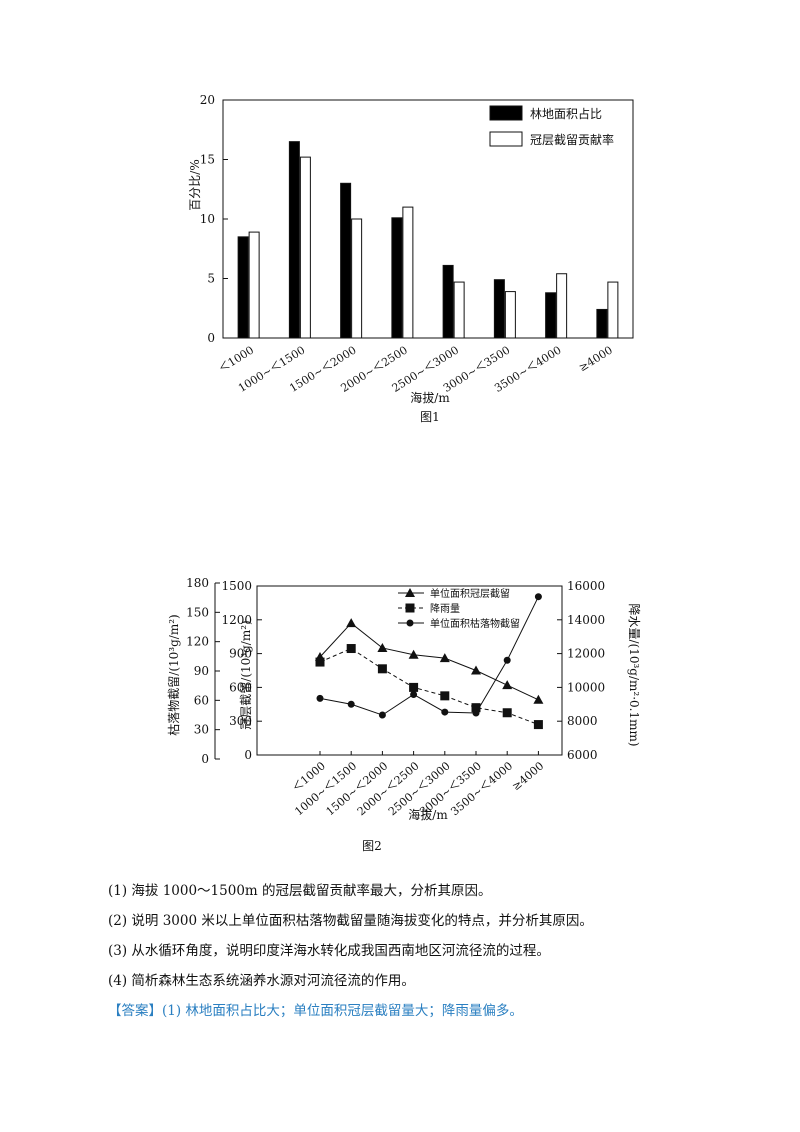  Describe the element at coordinates (300, 891) in the screenshot. I see `question-1: (1) 海拔 1000～1500m 的冠层截留贡献率最大，分析其原因。` at that location.